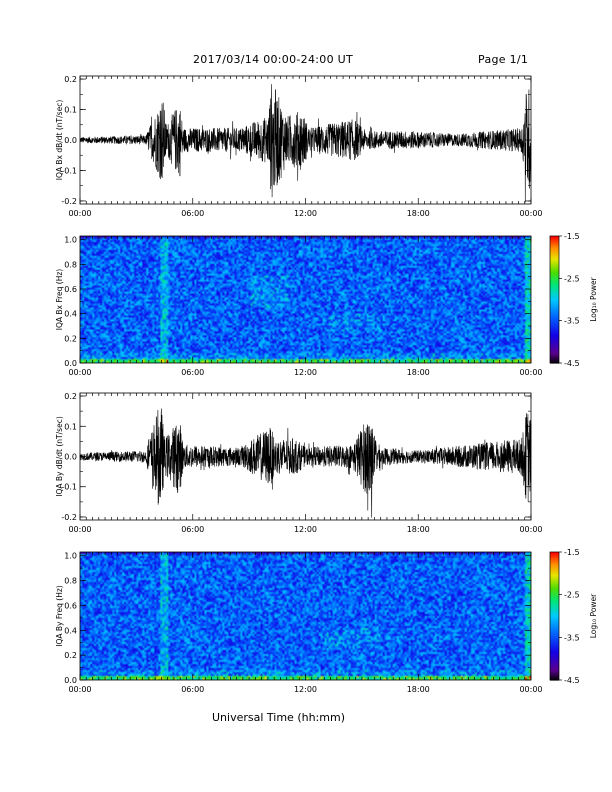  What do you see at coordinates (593, 298) in the screenshot?
I see `colorbar-label: Log₁₀ Power` at bounding box center [593, 298].